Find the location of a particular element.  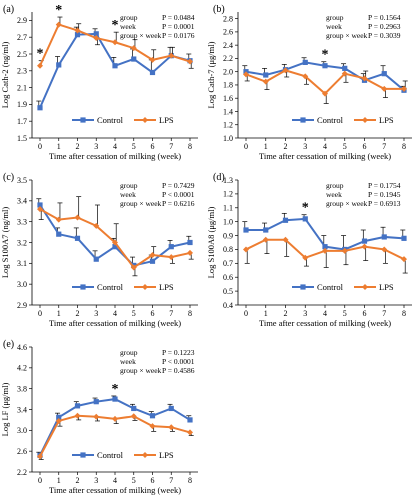

panel-label: (e) is located at coordinates (8, 344).